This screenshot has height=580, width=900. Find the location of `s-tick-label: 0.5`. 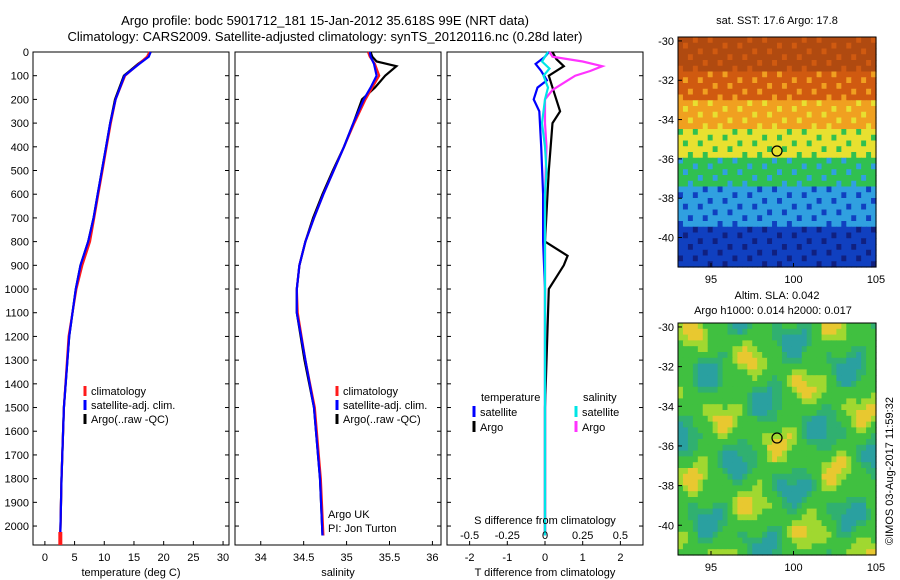

s-tick-label: 0.5 is located at coordinates (620, 536).